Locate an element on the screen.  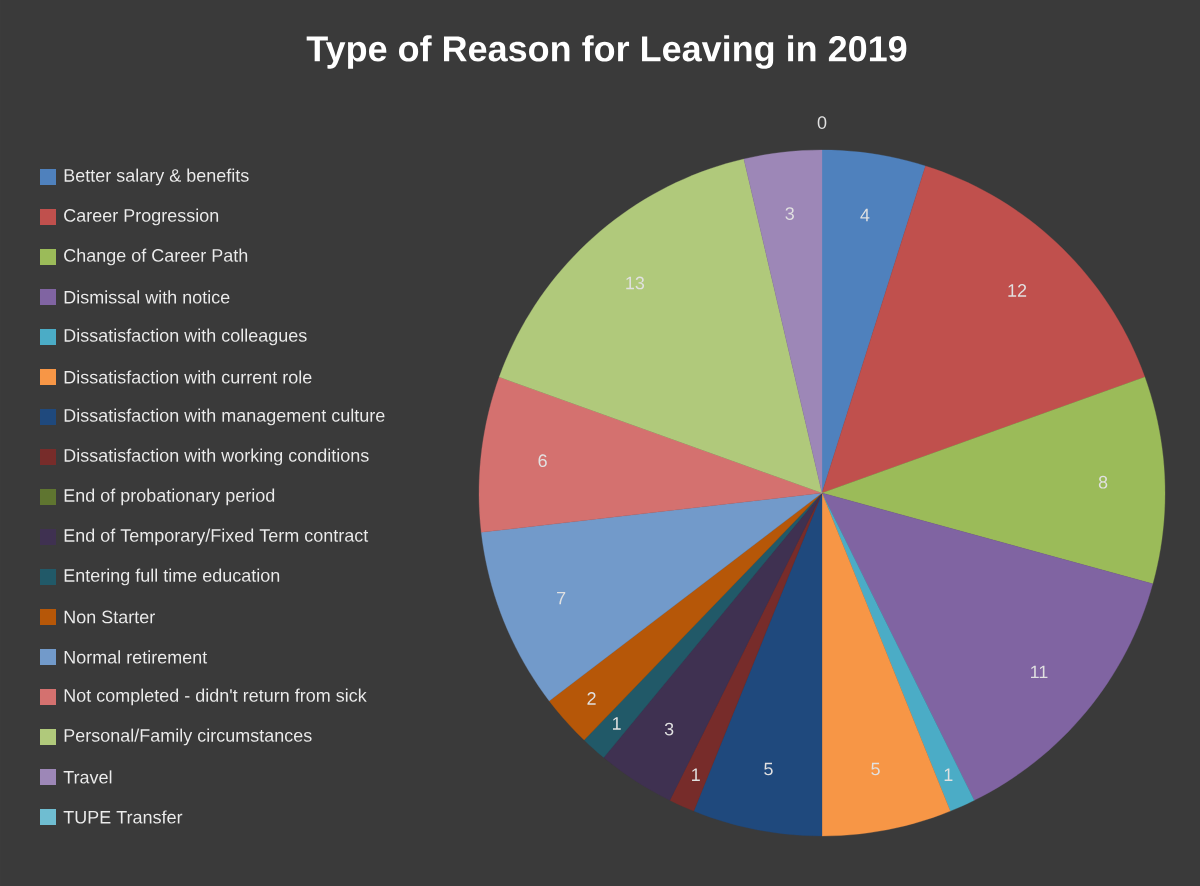
legend-label: Non Starter is located at coordinates (109, 617).